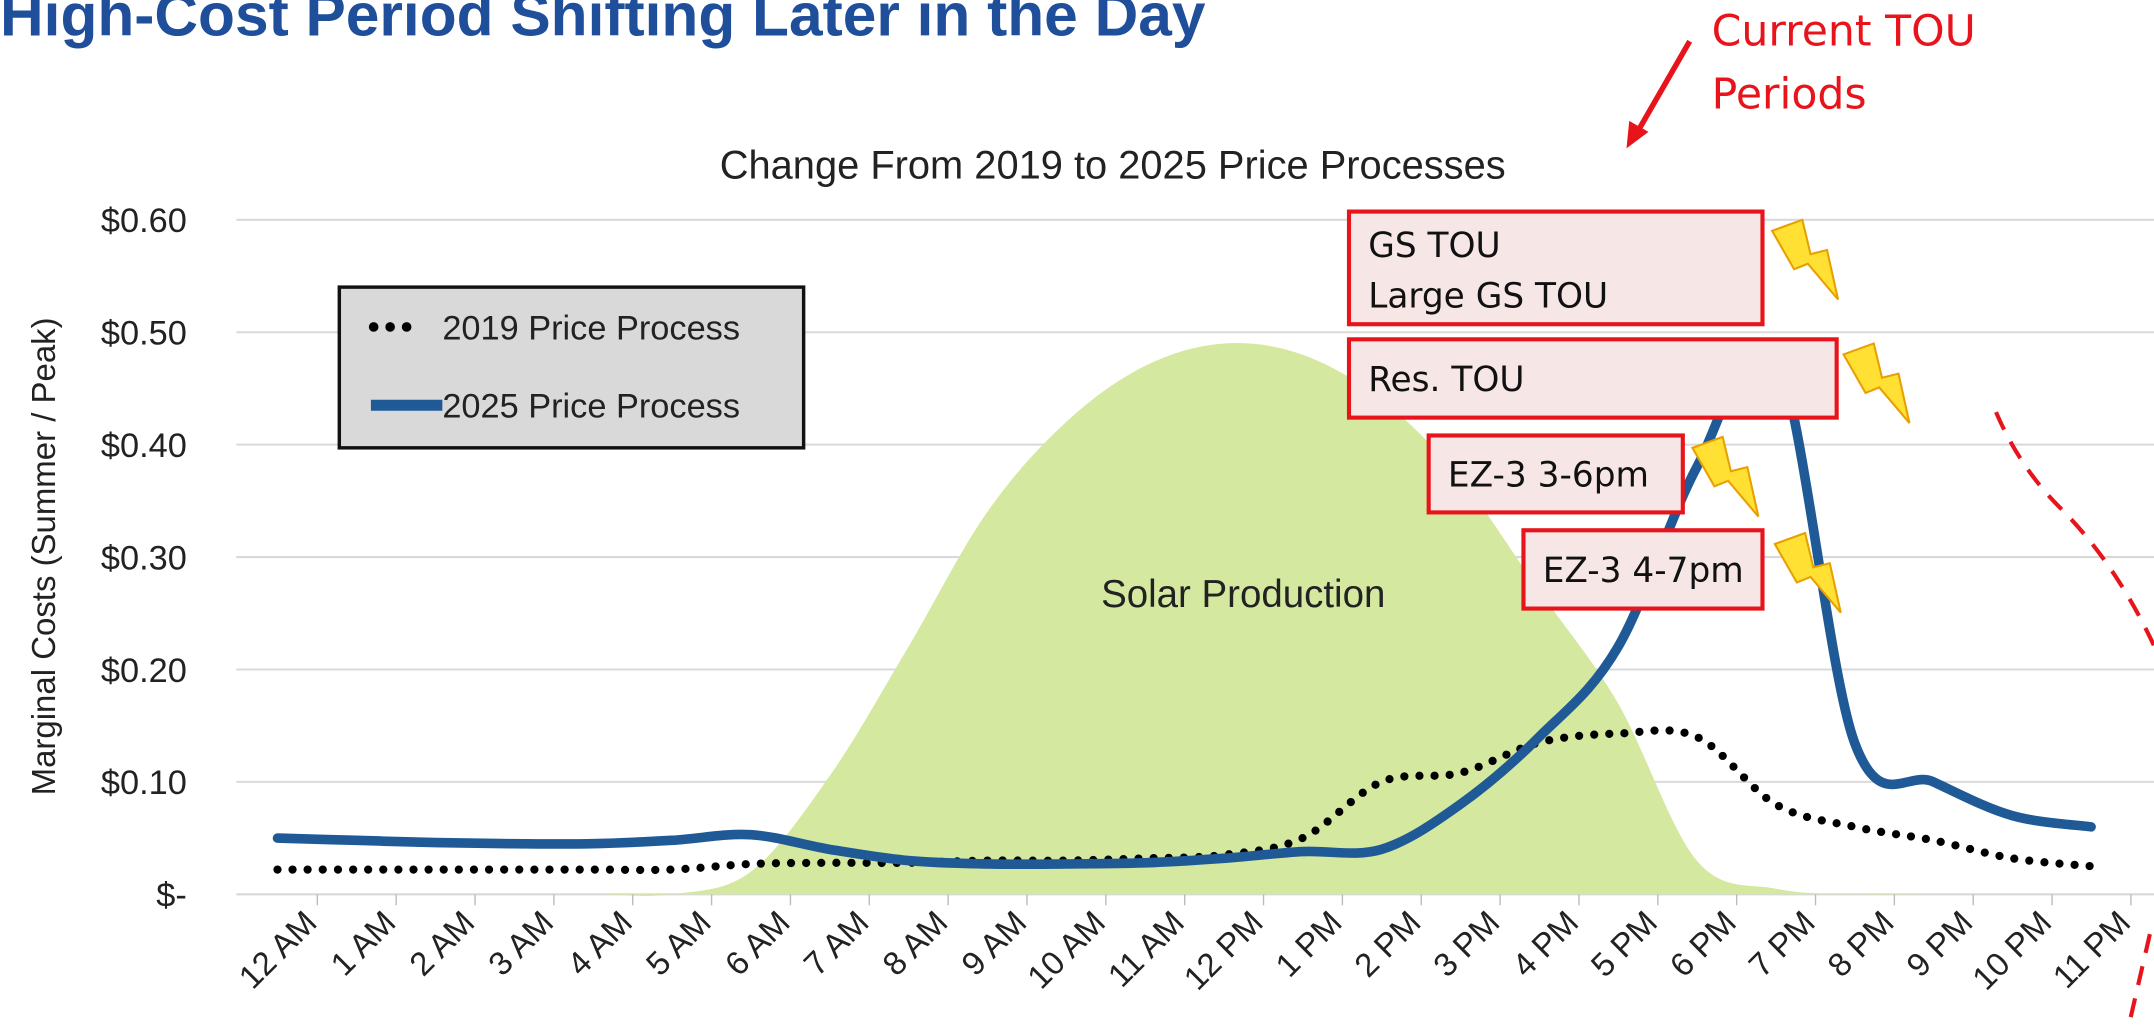 The width and height of the screenshot is (2154, 1029). I want to click on dashed-bracket, so click(2074, 717).